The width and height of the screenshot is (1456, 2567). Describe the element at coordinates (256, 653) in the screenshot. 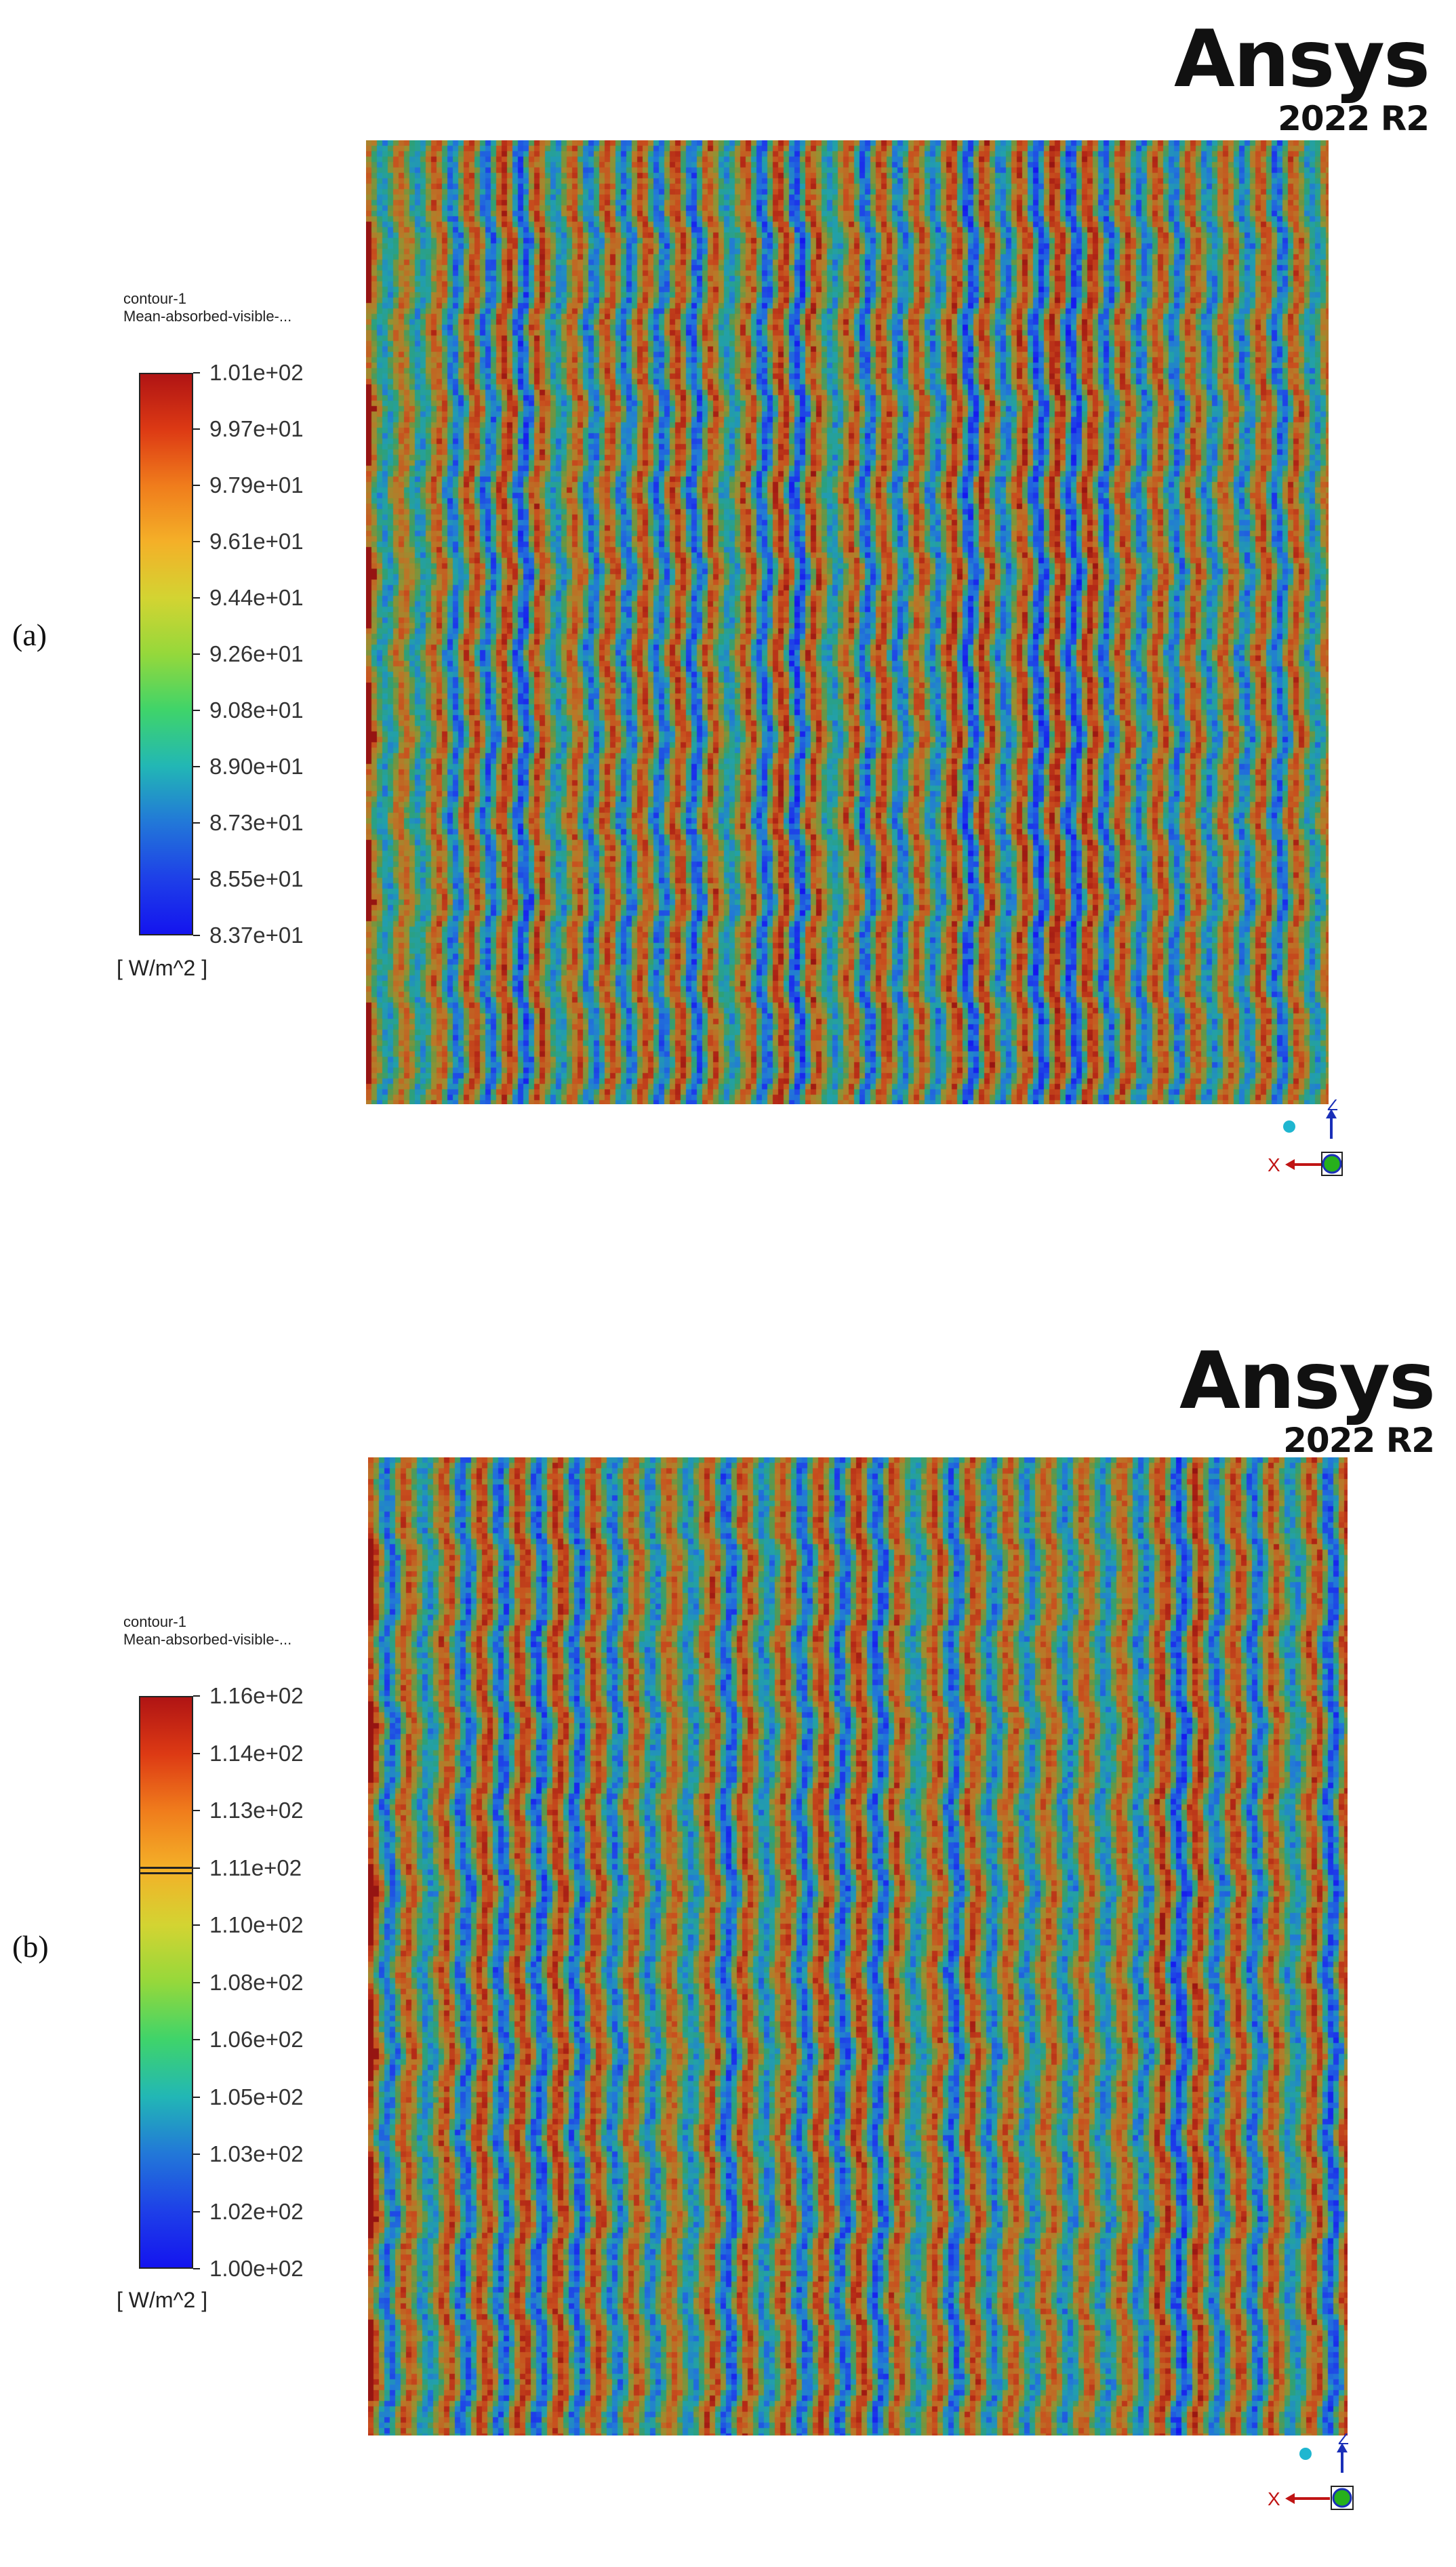

I see `colorbar-tick-label: 9.26e+01` at that location.